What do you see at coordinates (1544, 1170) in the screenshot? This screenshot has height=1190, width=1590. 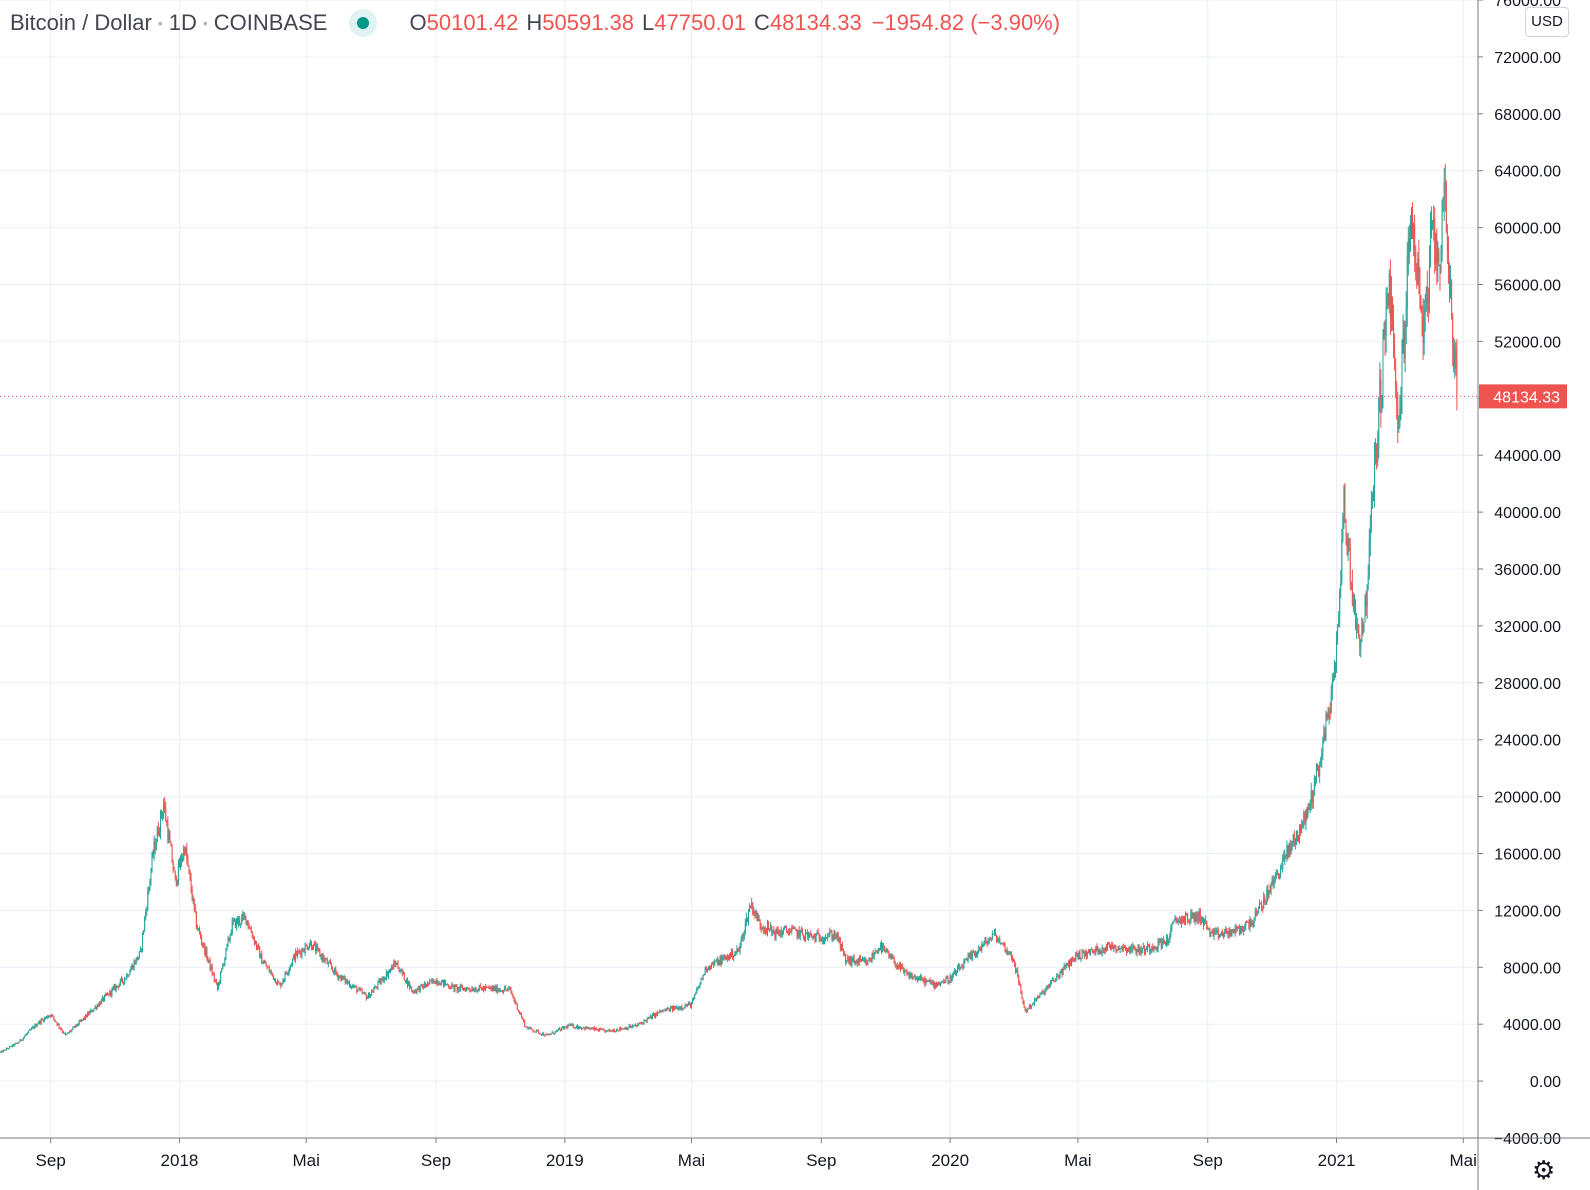 I see `gear-icon: ⚙` at bounding box center [1544, 1170].